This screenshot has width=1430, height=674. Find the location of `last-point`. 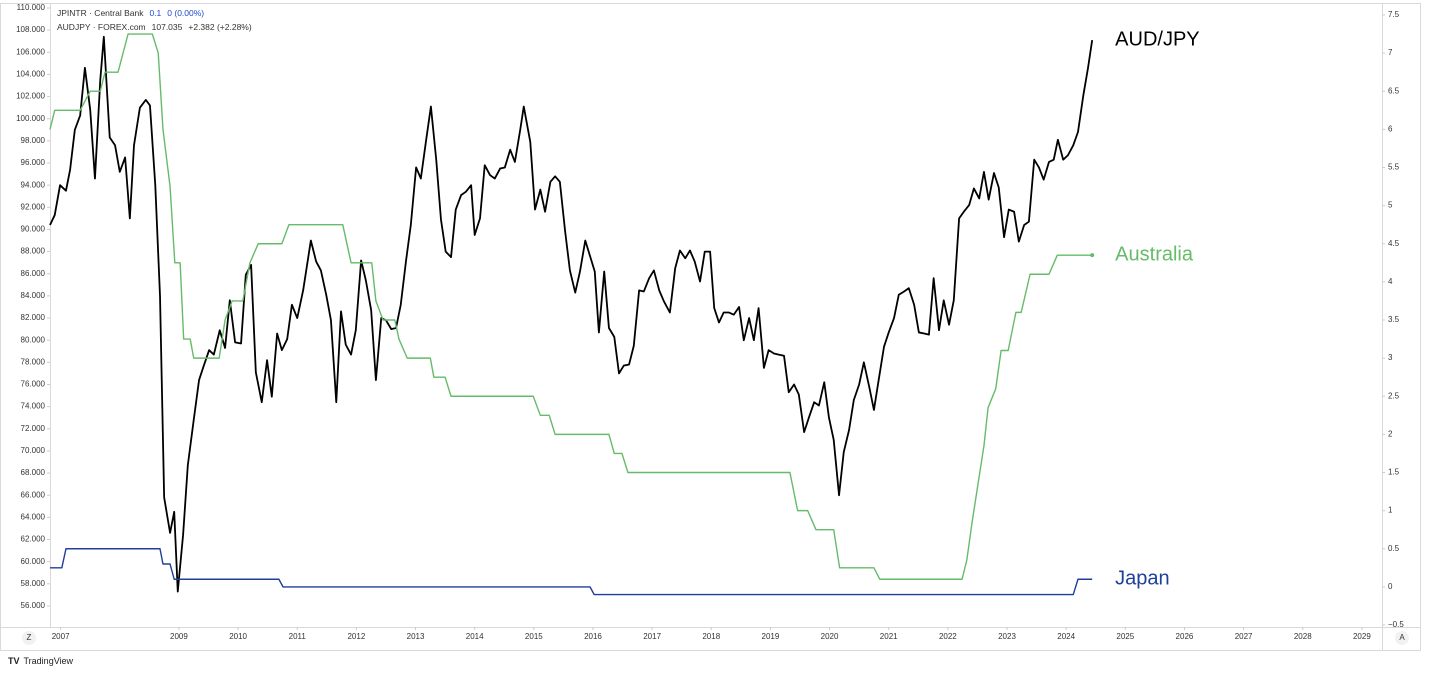

last-point is located at coordinates (1092, 255).